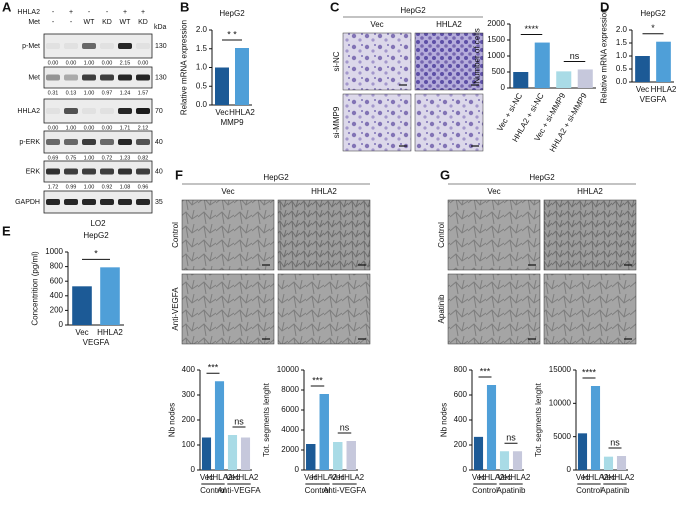  What do you see at coordinates (232, 34) in the screenshot?
I see `sig-label: * *` at bounding box center [232, 34].